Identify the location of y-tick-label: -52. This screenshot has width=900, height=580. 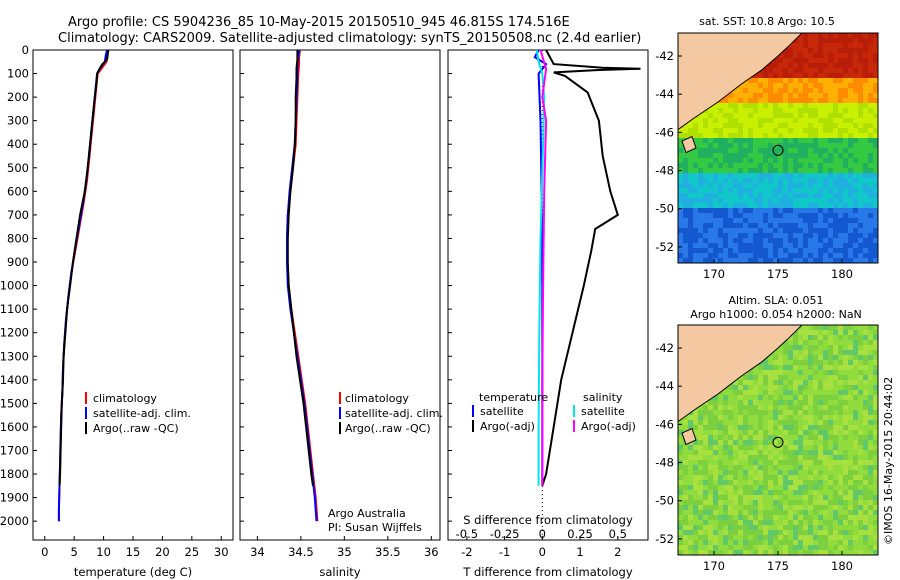
(664, 247).